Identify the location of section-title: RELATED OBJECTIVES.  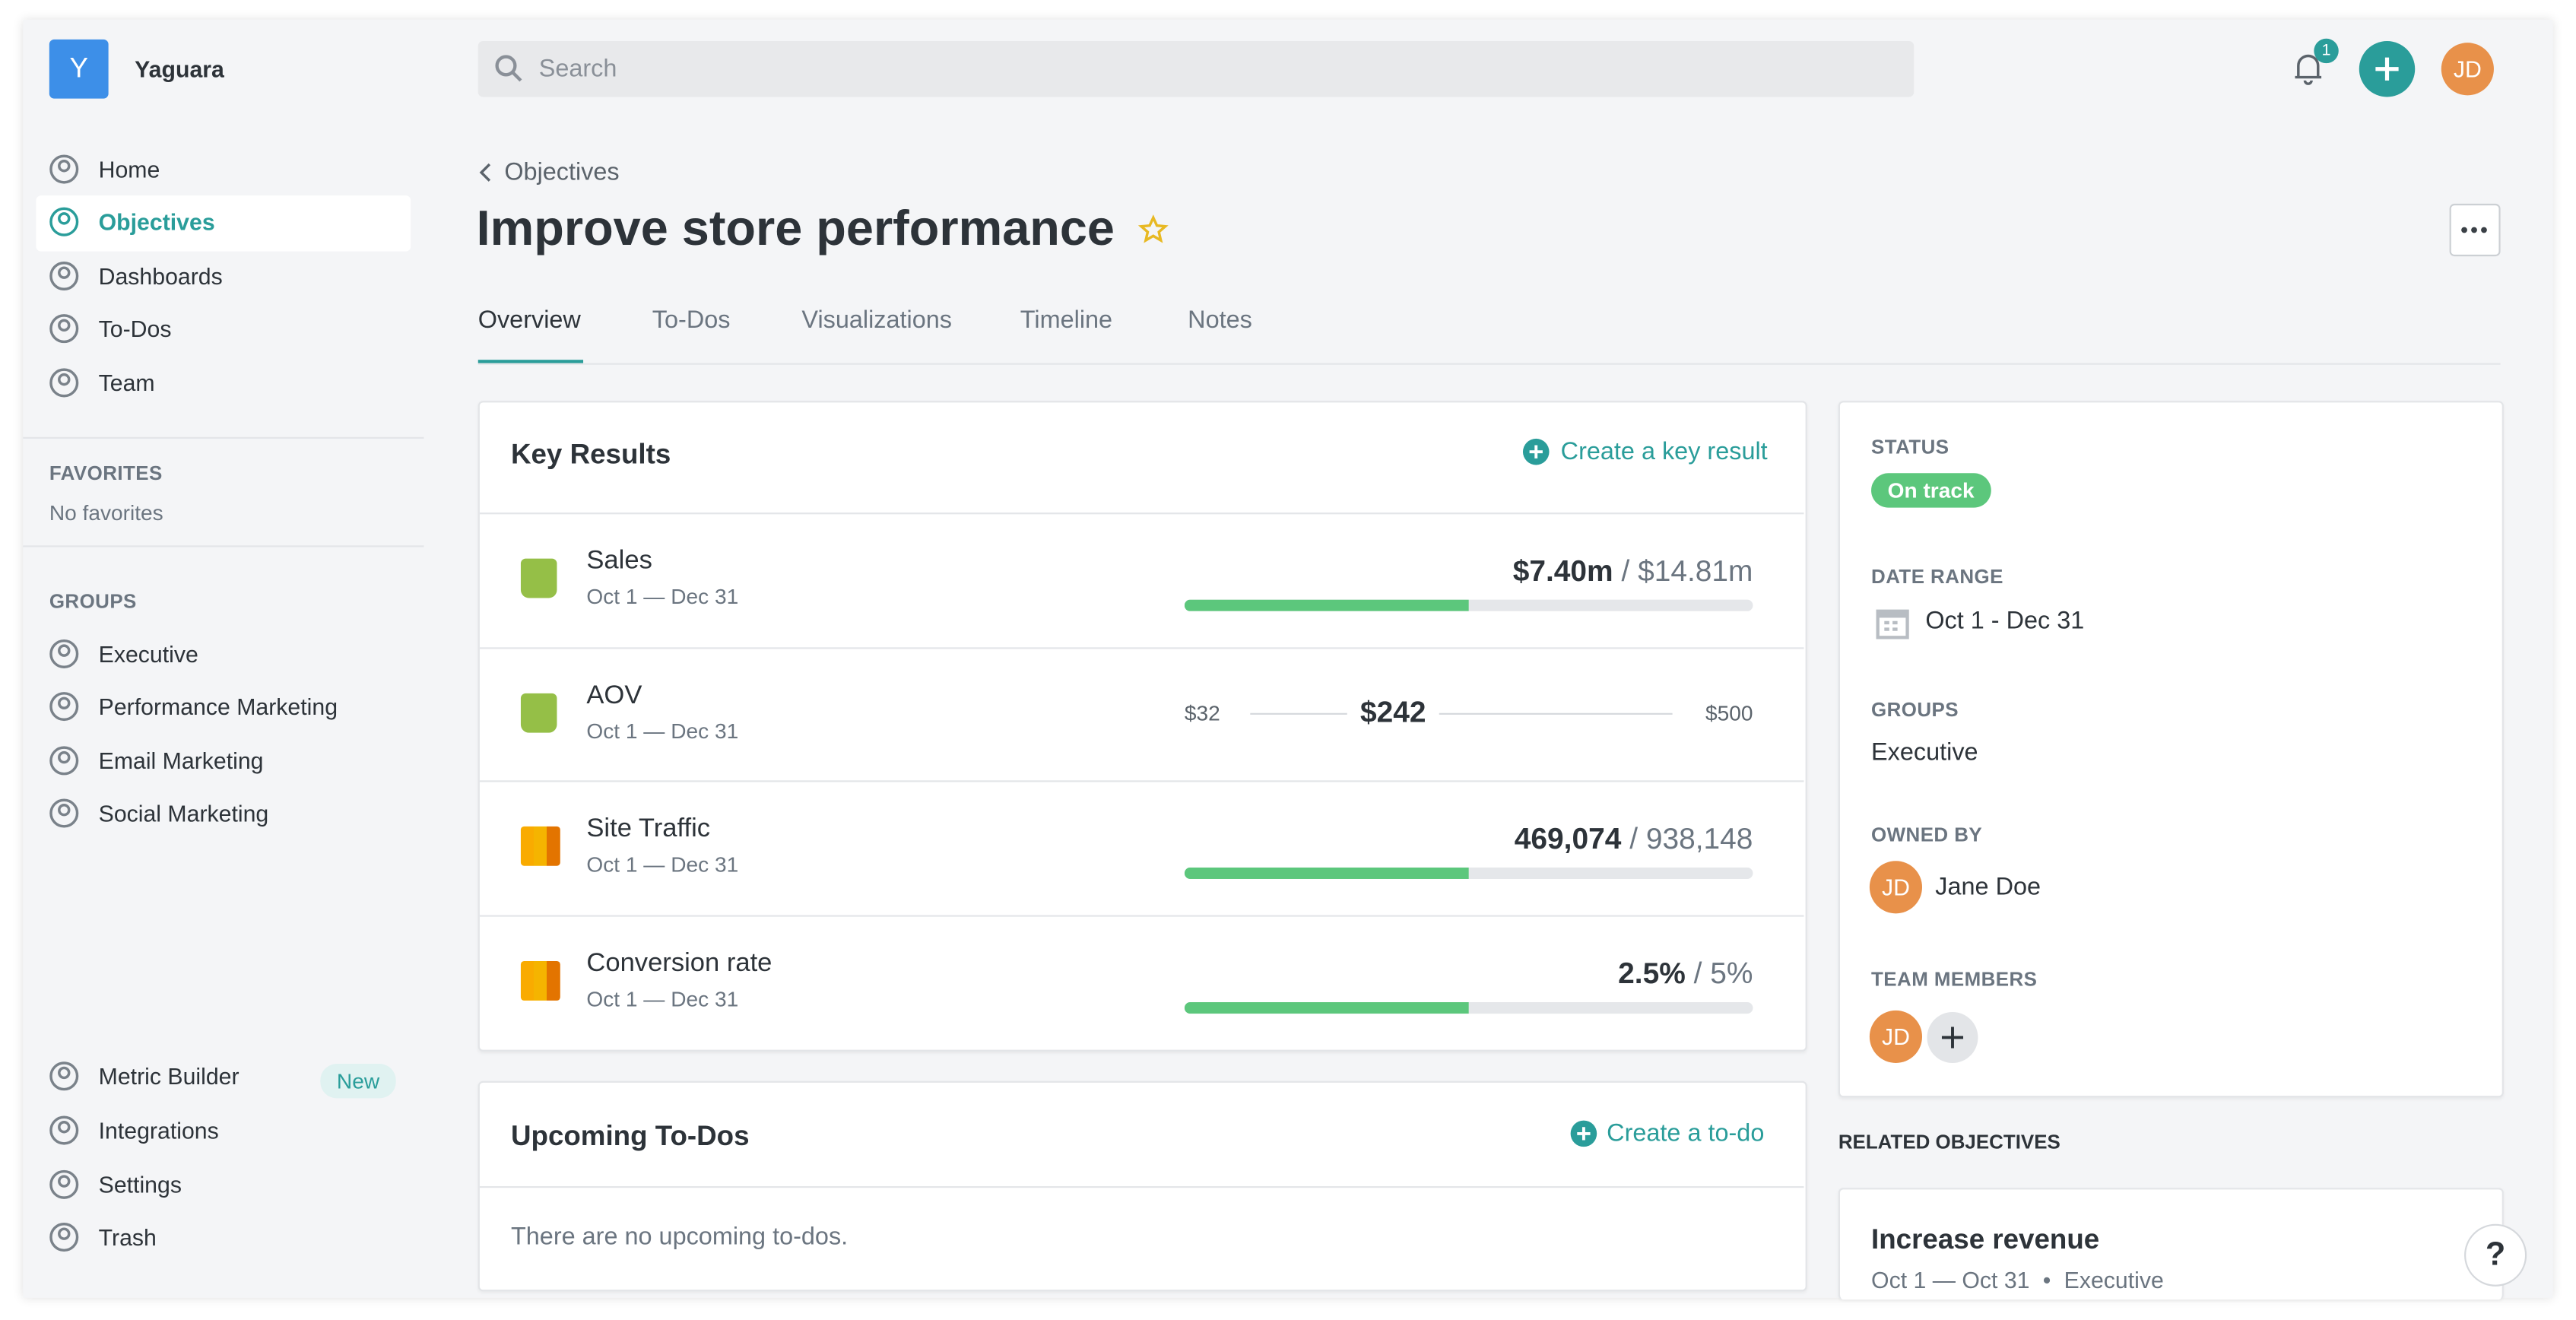
(1949, 1141).